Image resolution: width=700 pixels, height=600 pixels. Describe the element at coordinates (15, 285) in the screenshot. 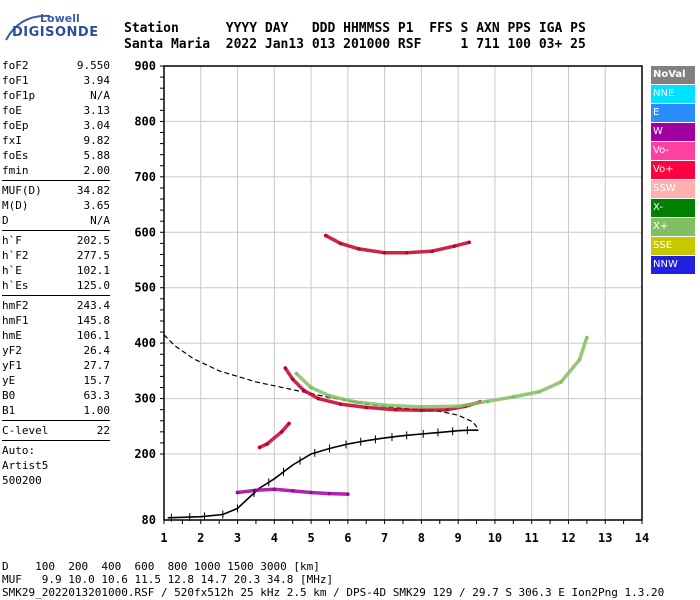

I see `param-label: h`Es` at that location.